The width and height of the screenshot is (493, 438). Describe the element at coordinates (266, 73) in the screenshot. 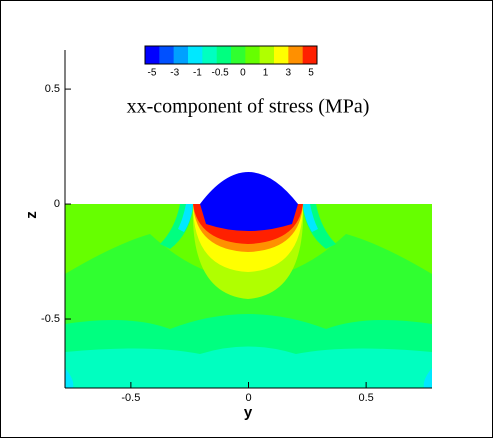

I see `colorbar-label: 1` at that location.